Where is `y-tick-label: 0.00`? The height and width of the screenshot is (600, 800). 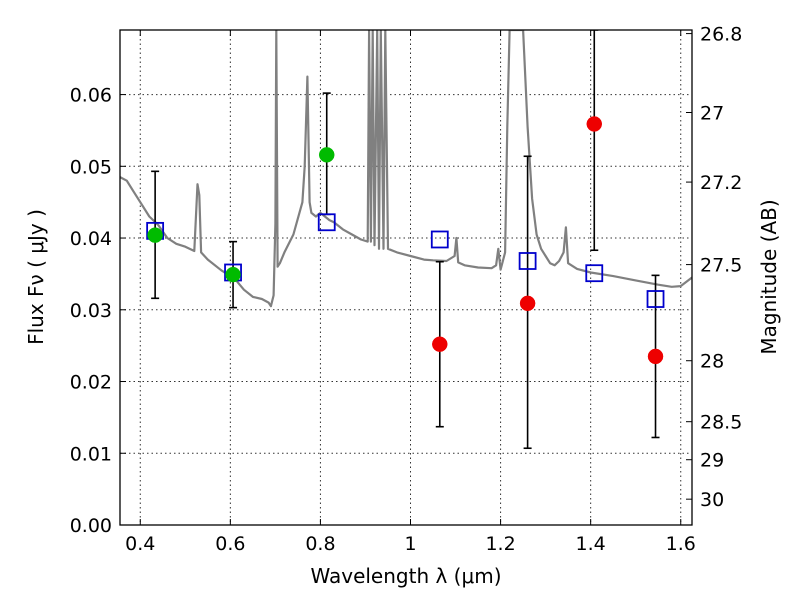
y-tick-label: 0.00 is located at coordinates (91, 526).